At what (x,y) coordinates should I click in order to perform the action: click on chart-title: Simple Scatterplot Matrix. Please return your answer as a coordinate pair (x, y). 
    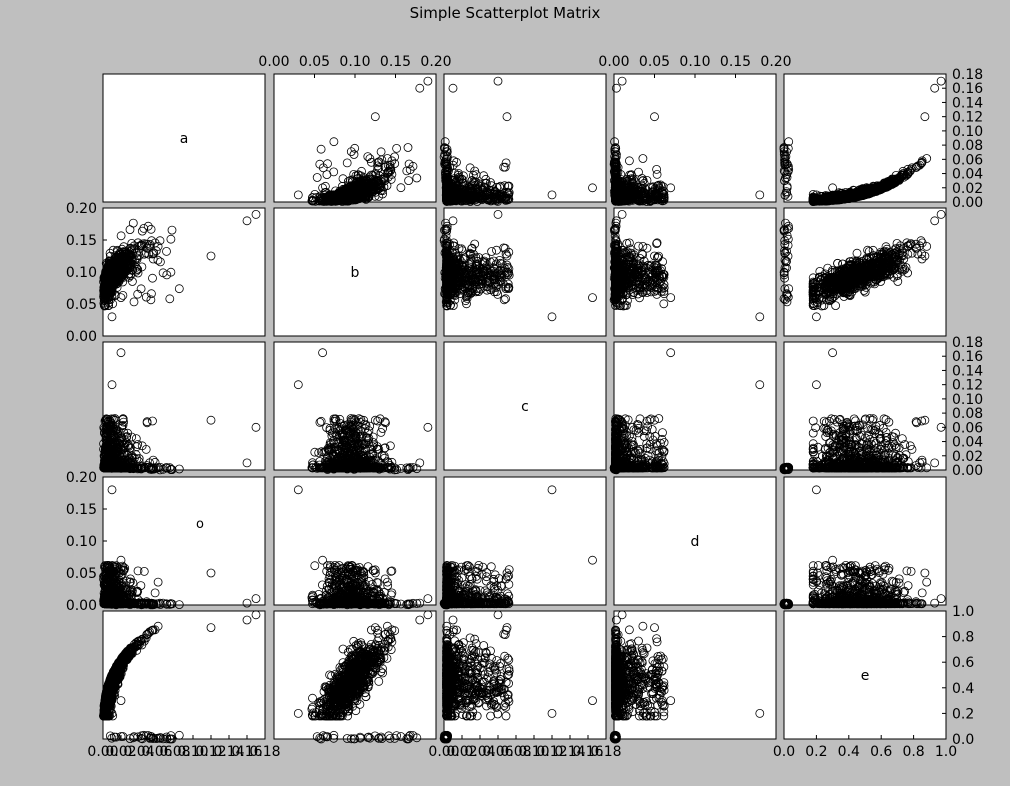
    Looking at the image, I should click on (505, 13).